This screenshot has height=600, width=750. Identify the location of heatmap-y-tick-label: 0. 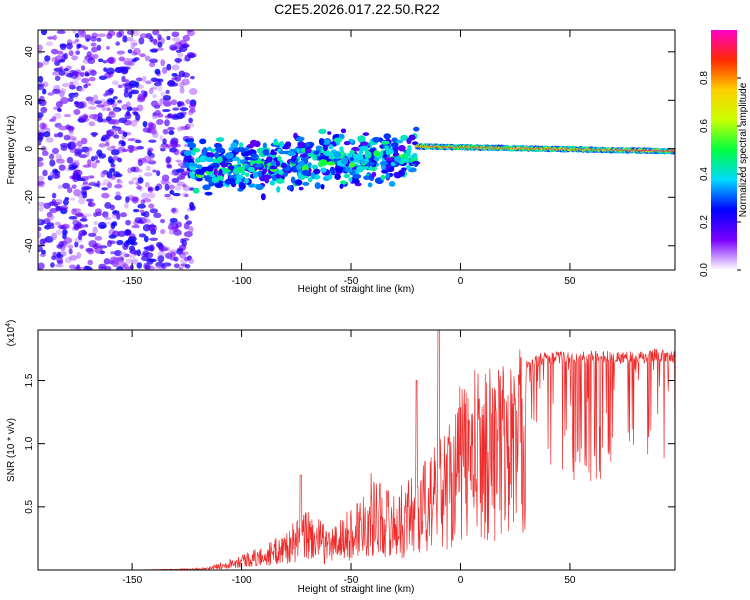
(29, 149).